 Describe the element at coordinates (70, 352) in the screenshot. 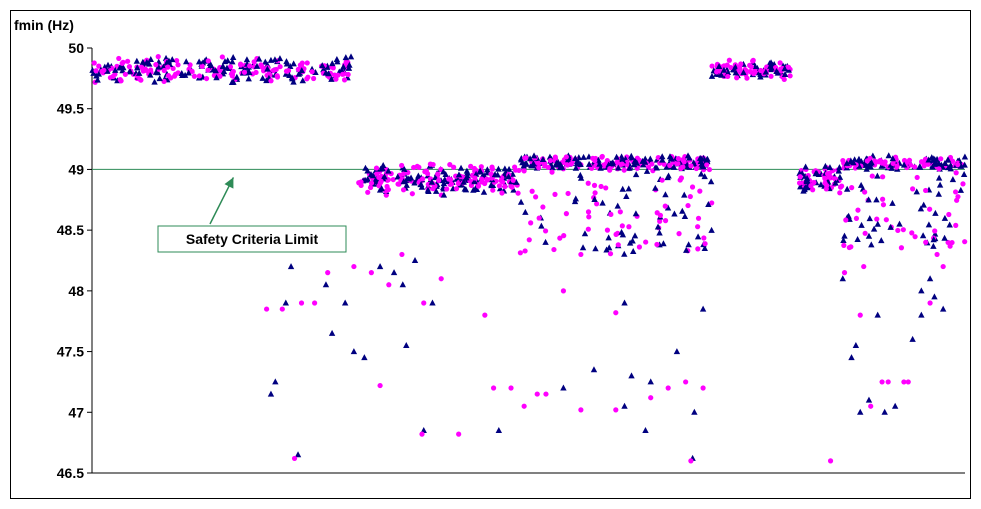

I see `y-tick-label: 47.5` at that location.